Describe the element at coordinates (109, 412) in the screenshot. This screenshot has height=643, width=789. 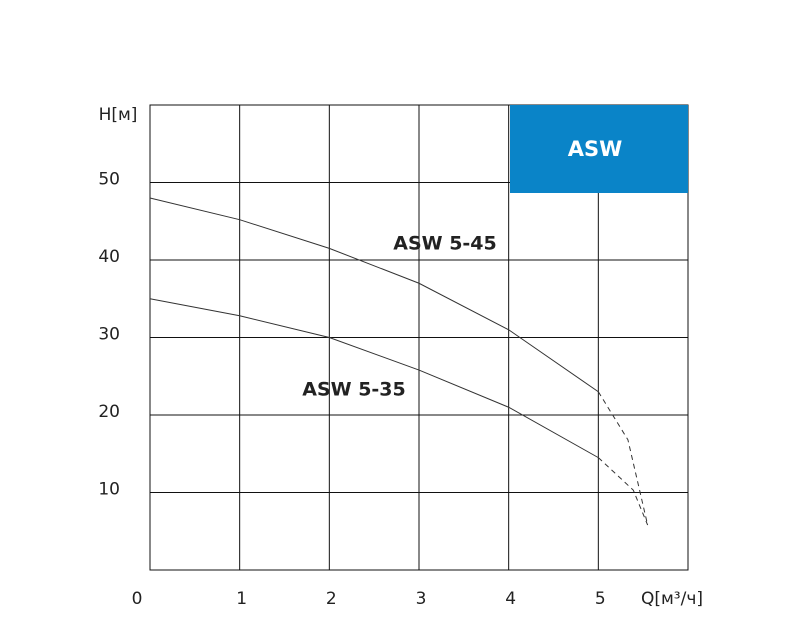
I see `y-tick-label: 20` at that location.